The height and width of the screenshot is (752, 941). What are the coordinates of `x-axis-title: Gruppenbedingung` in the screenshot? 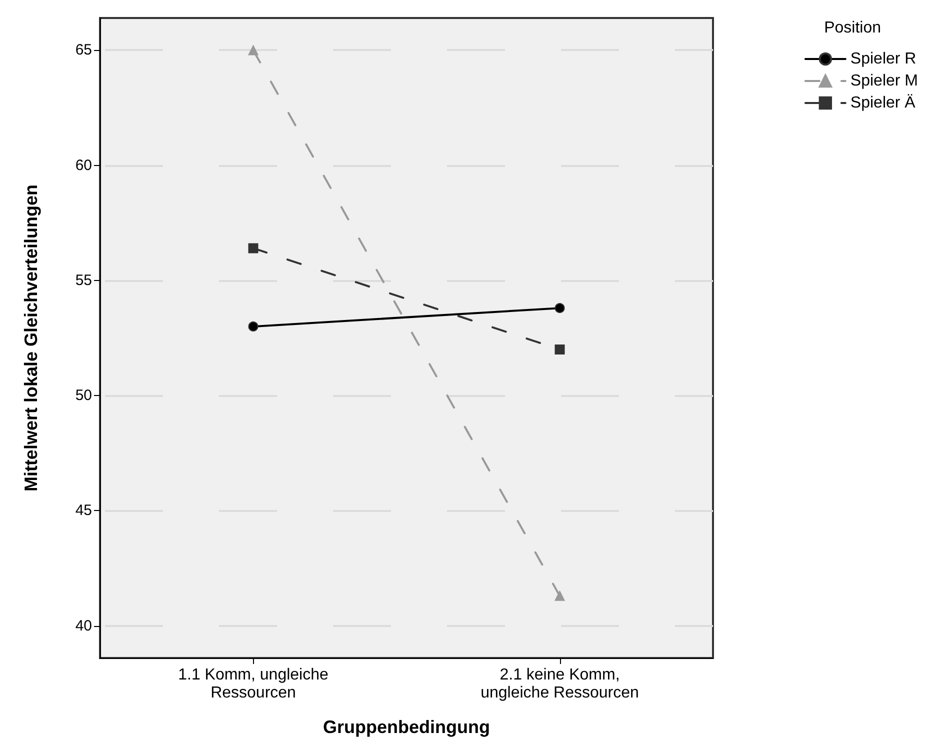 It's located at (406, 727).